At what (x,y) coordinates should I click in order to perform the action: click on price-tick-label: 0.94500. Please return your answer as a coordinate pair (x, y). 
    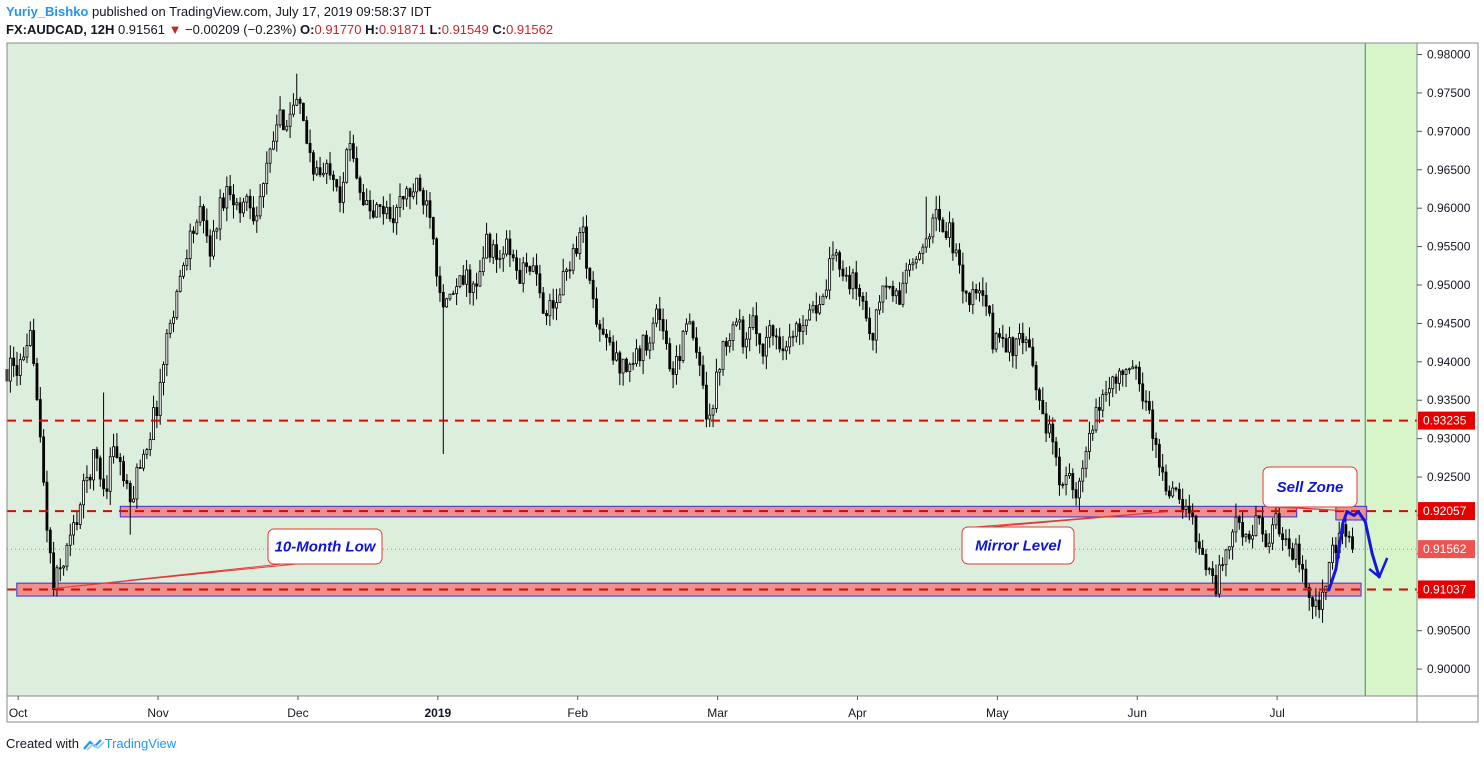
    Looking at the image, I should click on (1449, 323).